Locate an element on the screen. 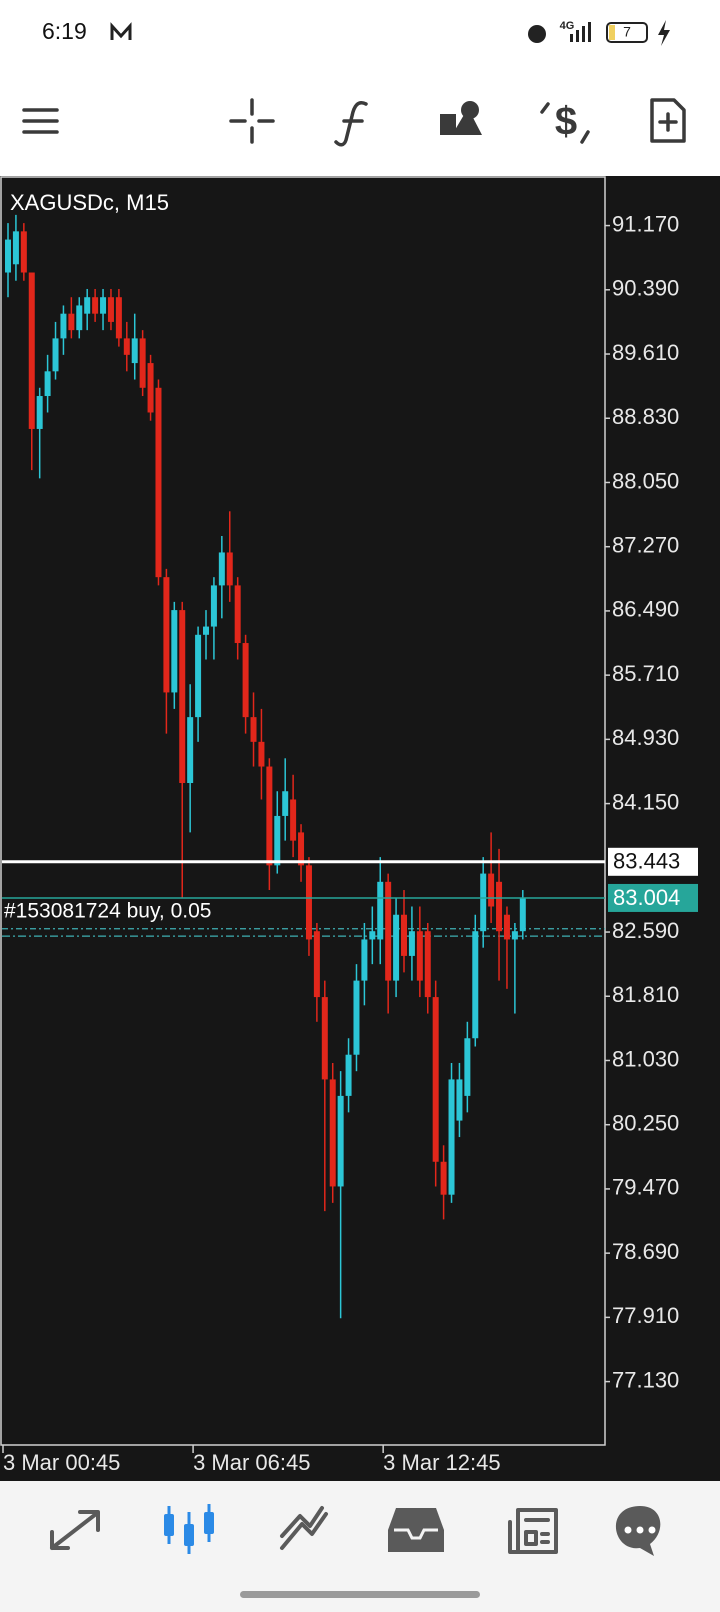 Image resolution: width=720 pixels, height=1612 pixels. menu-button is located at coordinates (40, 121).